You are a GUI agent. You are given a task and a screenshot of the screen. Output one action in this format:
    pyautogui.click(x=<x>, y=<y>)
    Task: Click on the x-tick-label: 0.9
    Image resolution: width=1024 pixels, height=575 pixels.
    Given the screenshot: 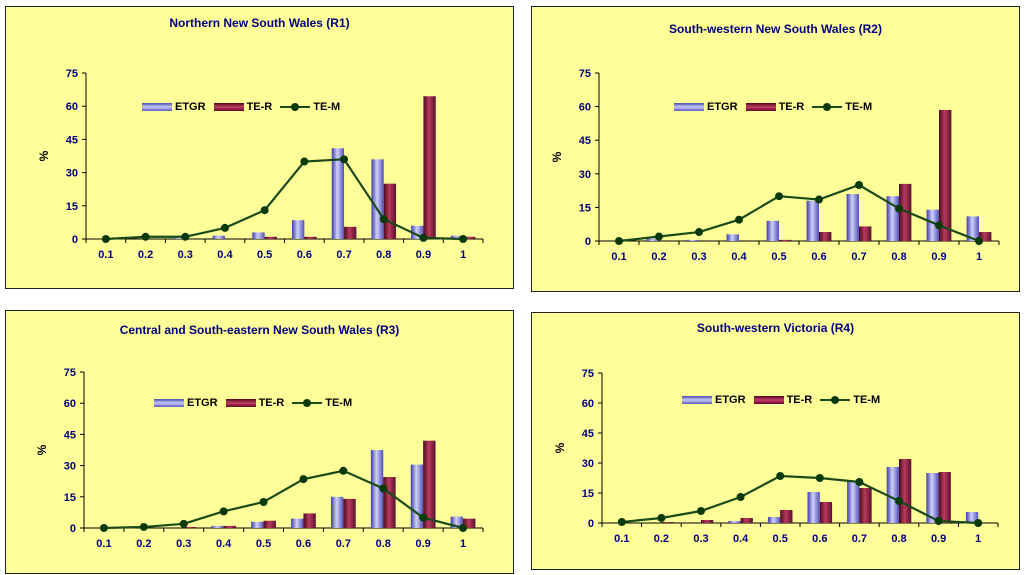 What is the action you would take?
    pyautogui.click(x=938, y=539)
    